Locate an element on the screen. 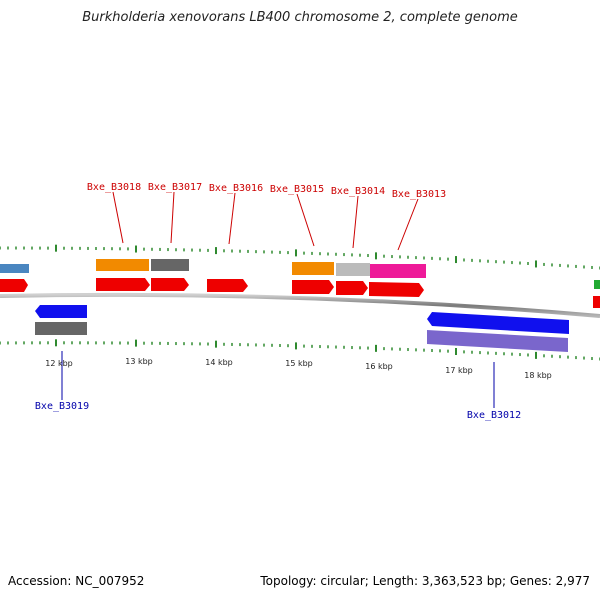 The width and height of the screenshot is (600, 600). cds-arrow-bxe-b3014 is located at coordinates (352, 288).